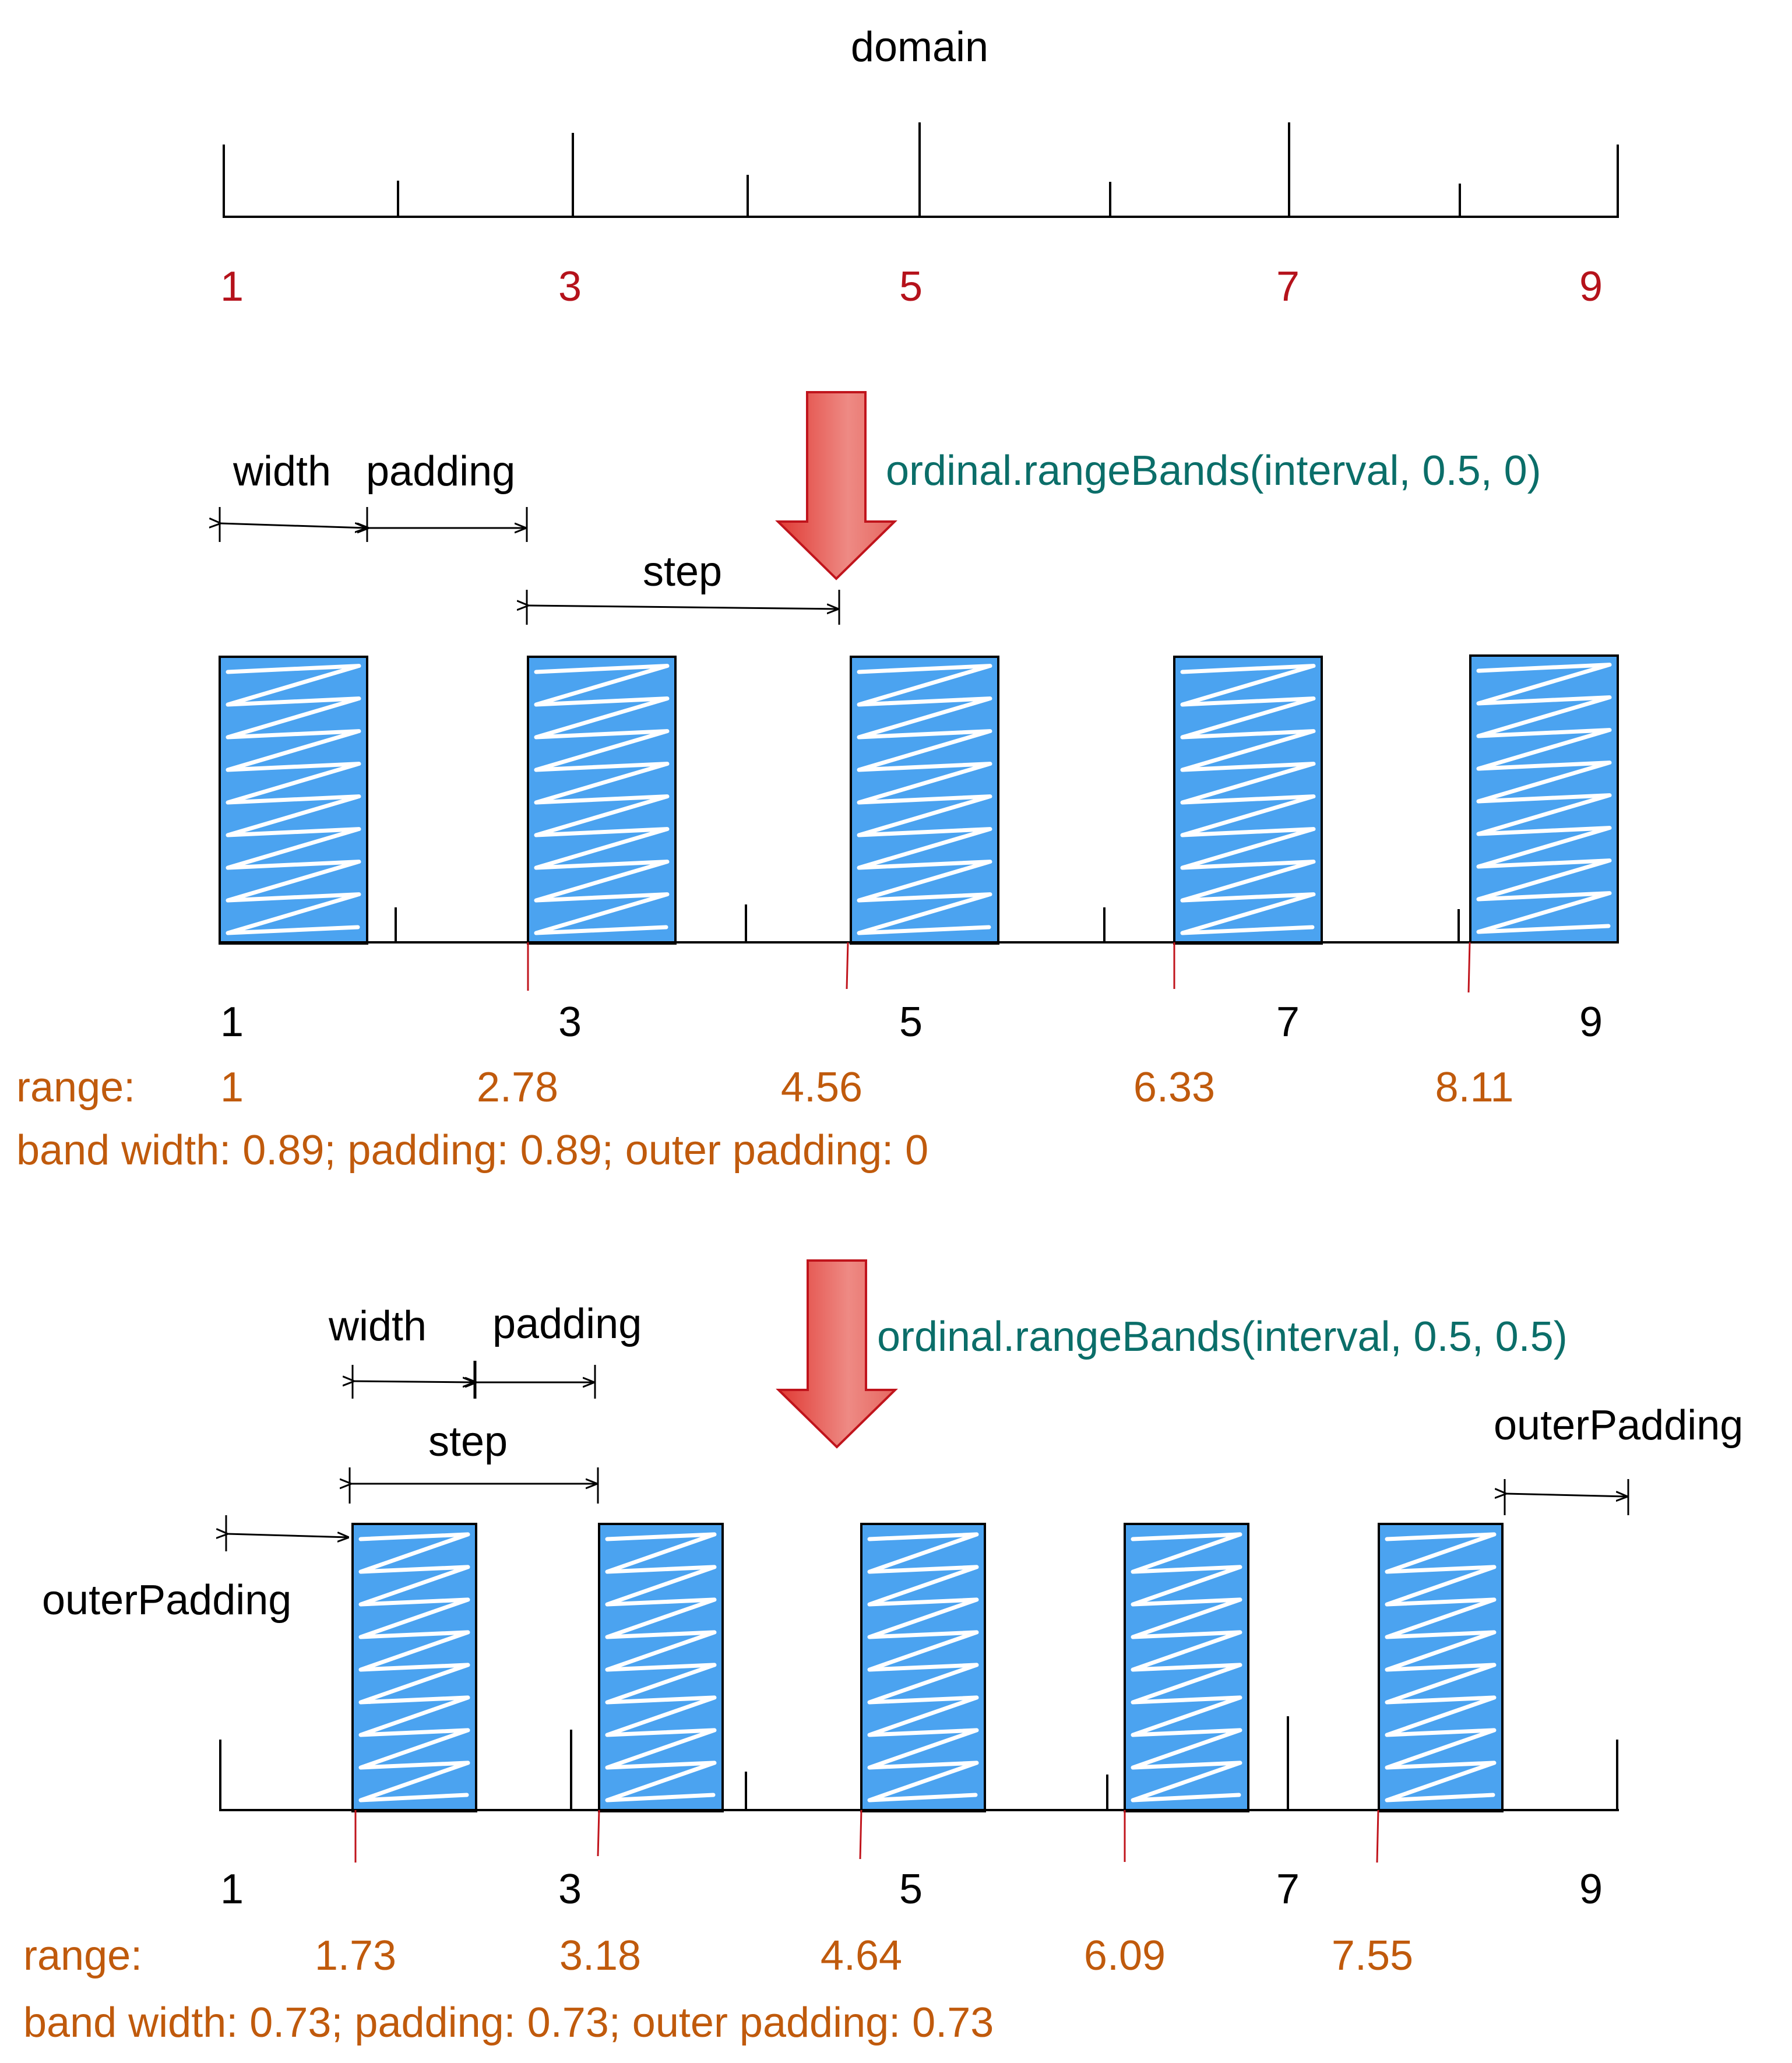  I want to click on outer-padding-right-arrow, so click(1566, 1496).